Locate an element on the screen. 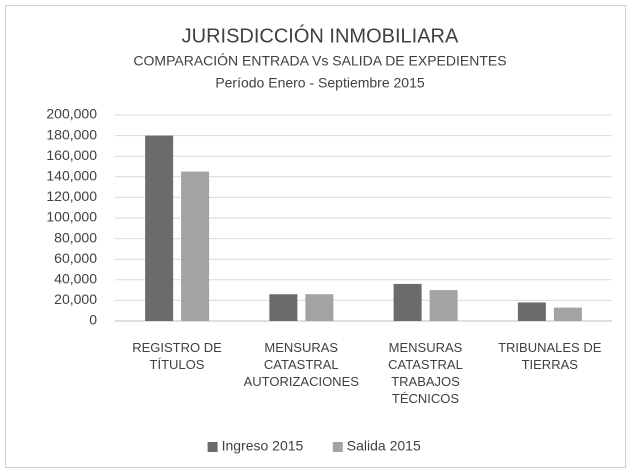  y-tick-label: 60,000 is located at coordinates (75, 258).